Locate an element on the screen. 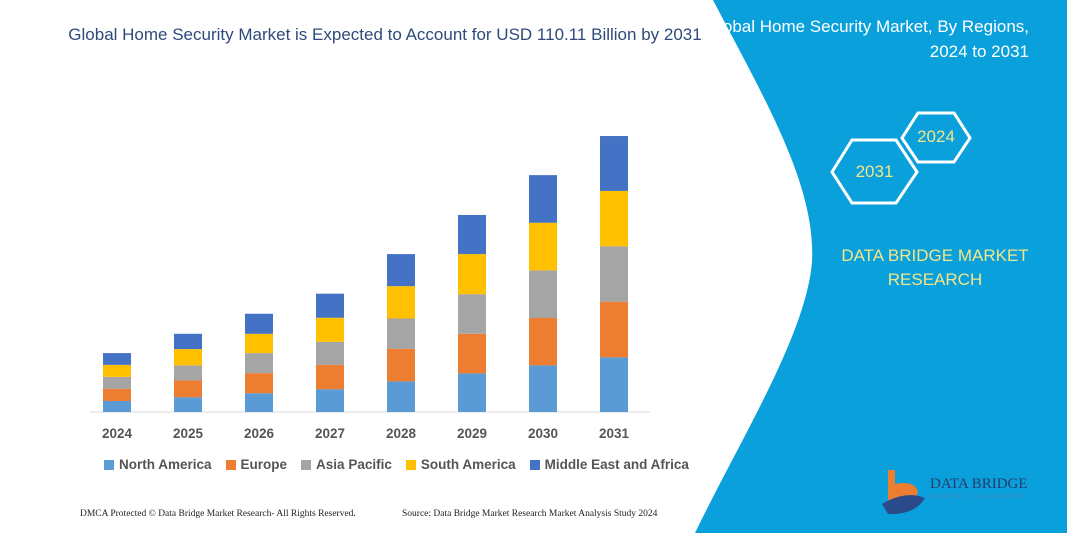  logo-subtext: MARKET RESEARCH is located at coordinates (978, 497).